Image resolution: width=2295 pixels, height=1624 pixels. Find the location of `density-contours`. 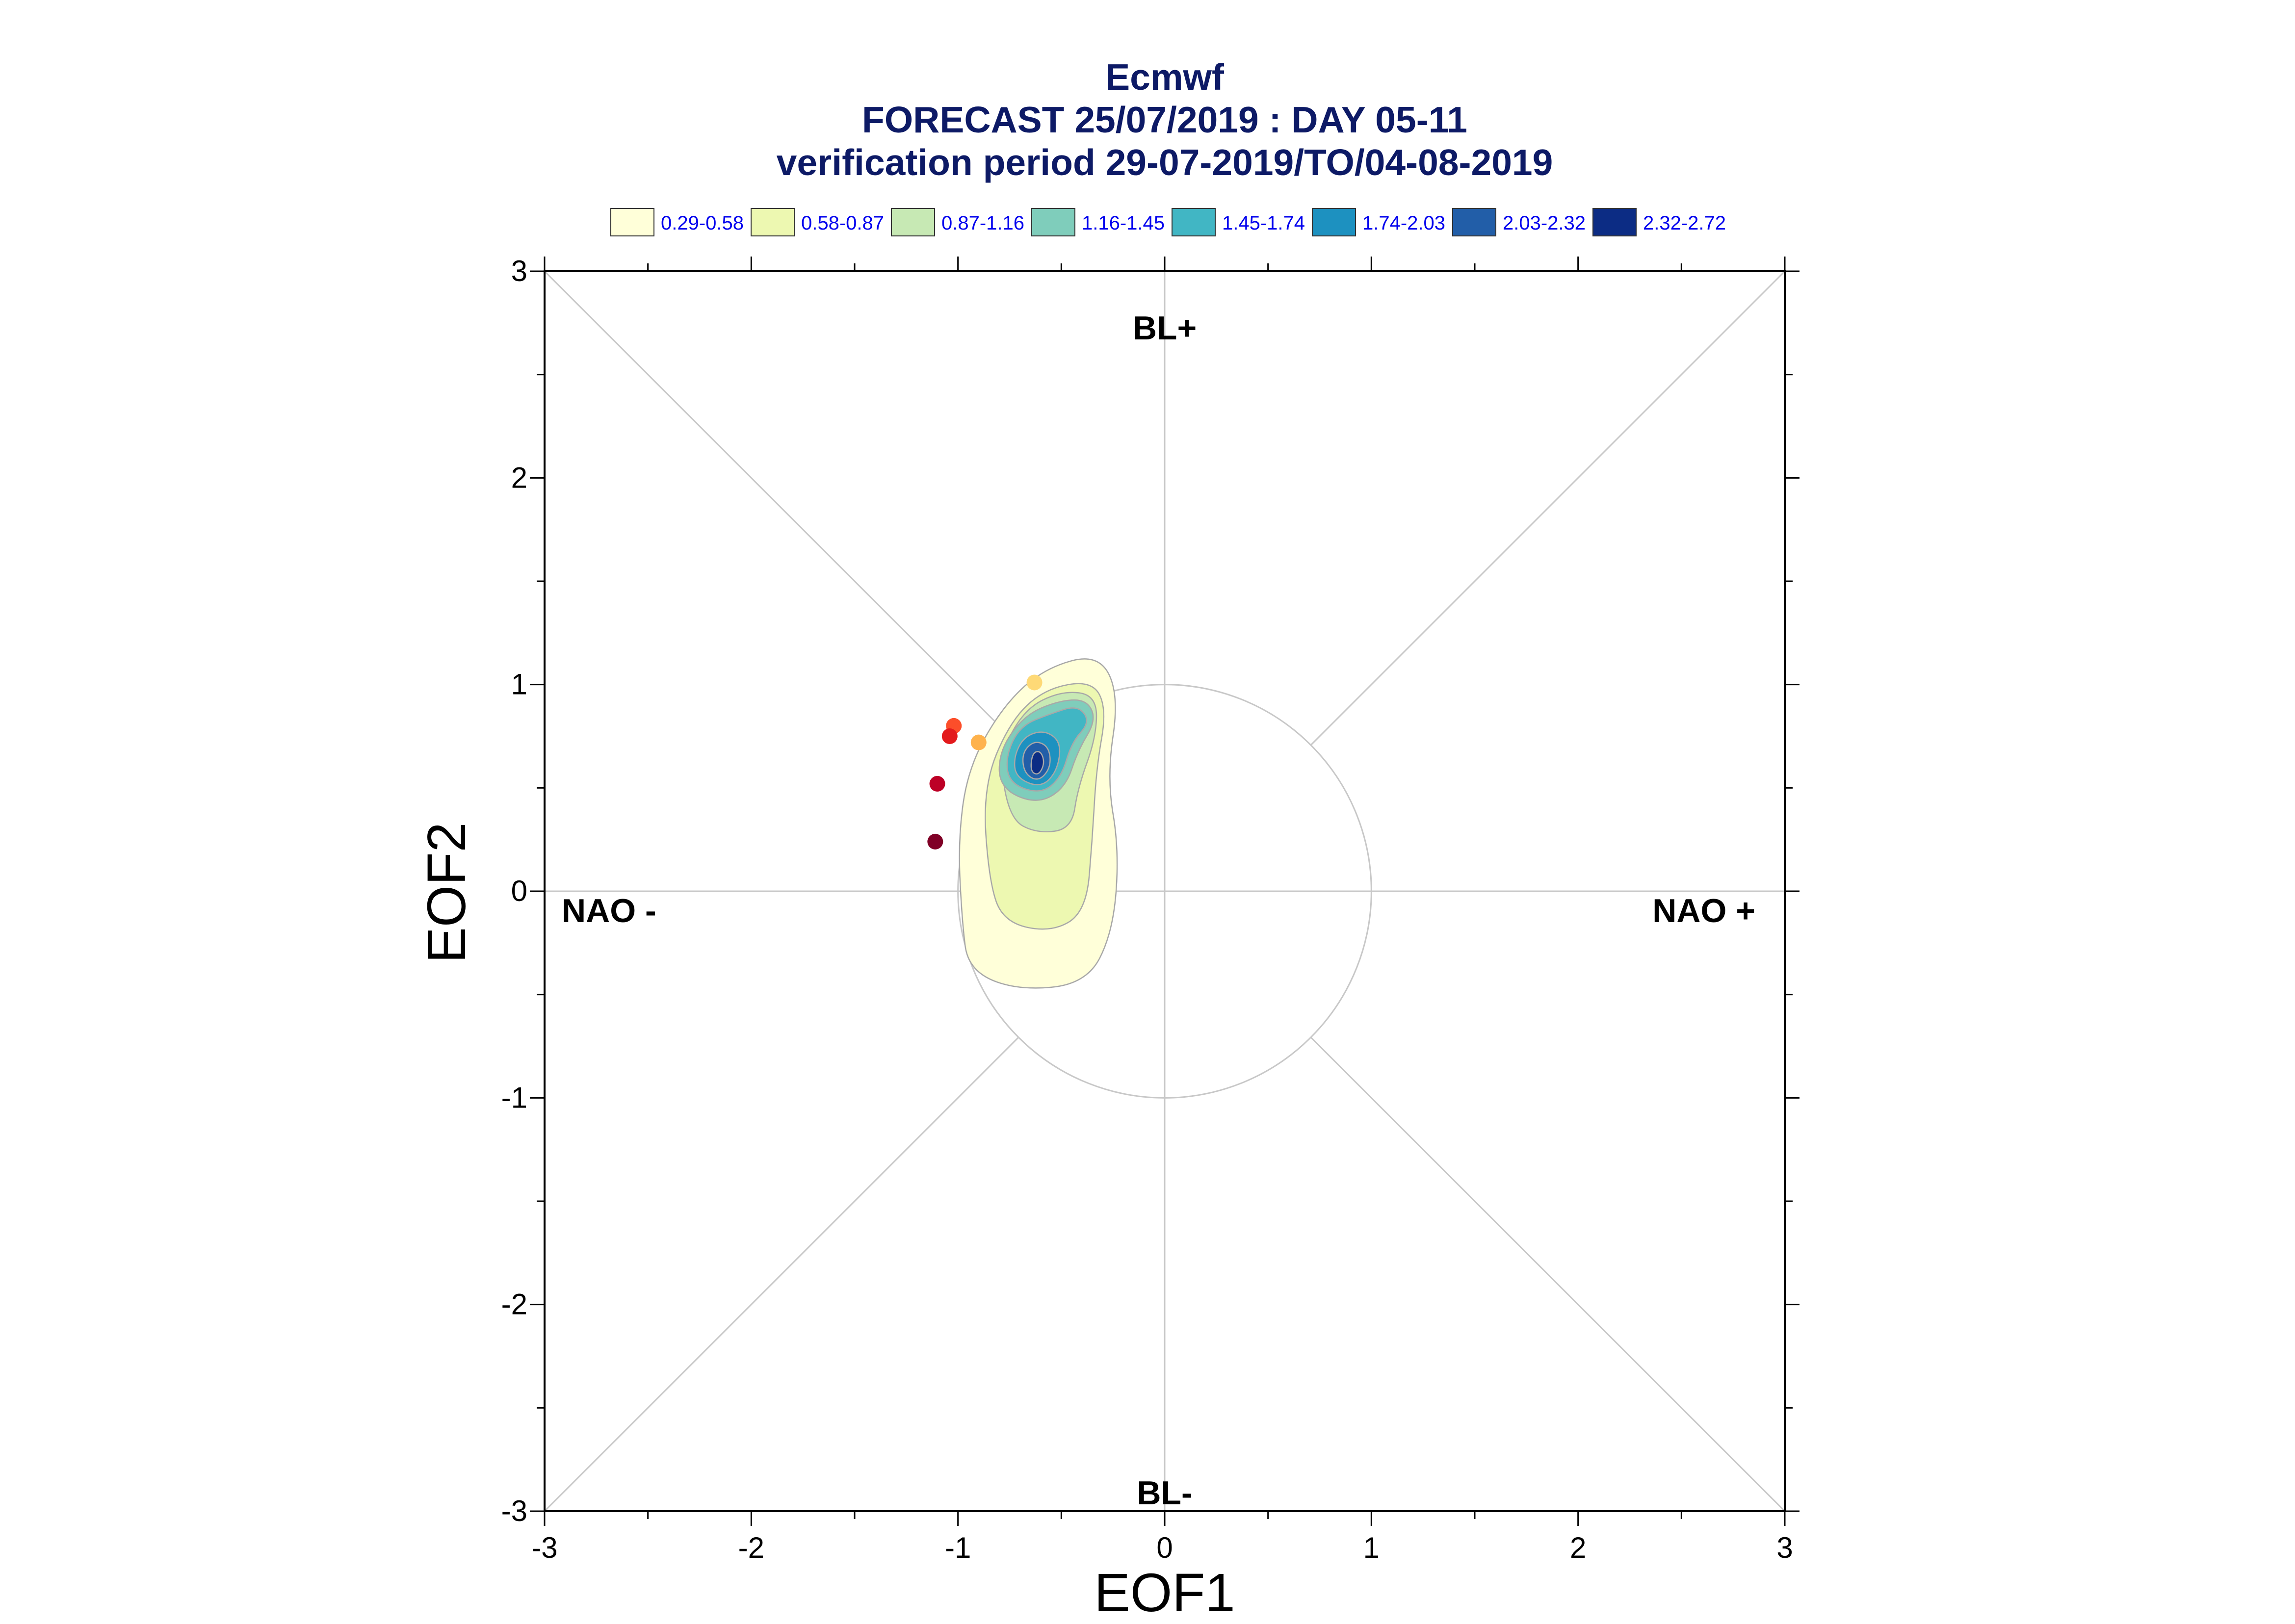

density-contours is located at coordinates (1039, 823).